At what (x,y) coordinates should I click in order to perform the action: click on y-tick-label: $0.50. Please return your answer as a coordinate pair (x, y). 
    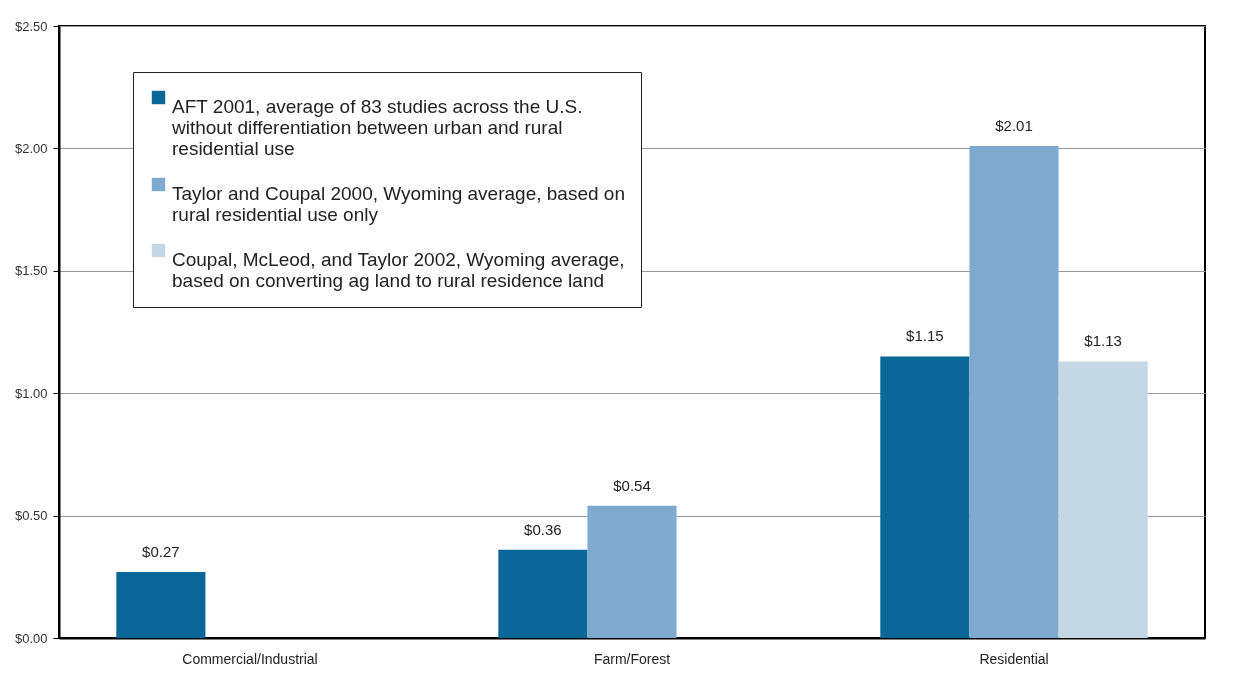
    Looking at the image, I should click on (31, 516).